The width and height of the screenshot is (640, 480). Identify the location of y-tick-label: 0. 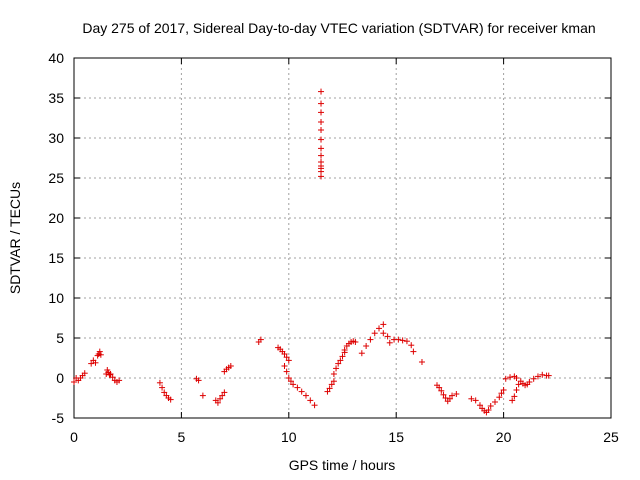
(60, 378).